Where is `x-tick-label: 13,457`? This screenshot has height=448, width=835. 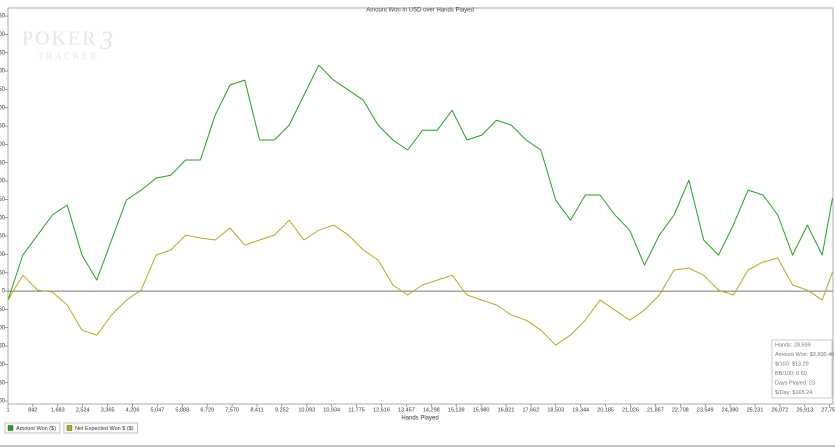 x-tick-label: 13,457 is located at coordinates (406, 410).